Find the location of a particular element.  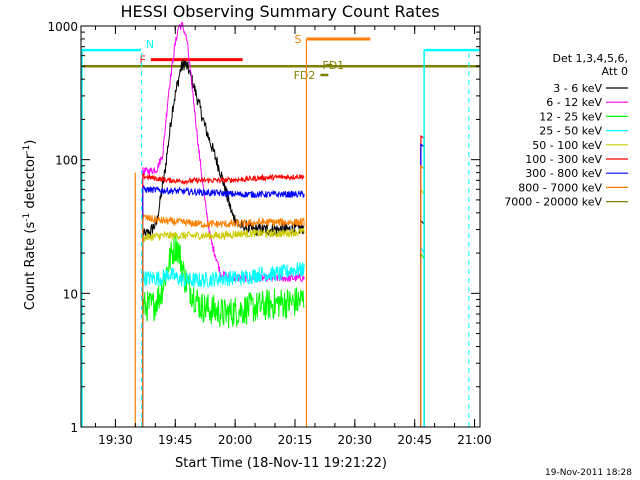

legend-label-s12: 12 - 25 keV is located at coordinates (570, 116).